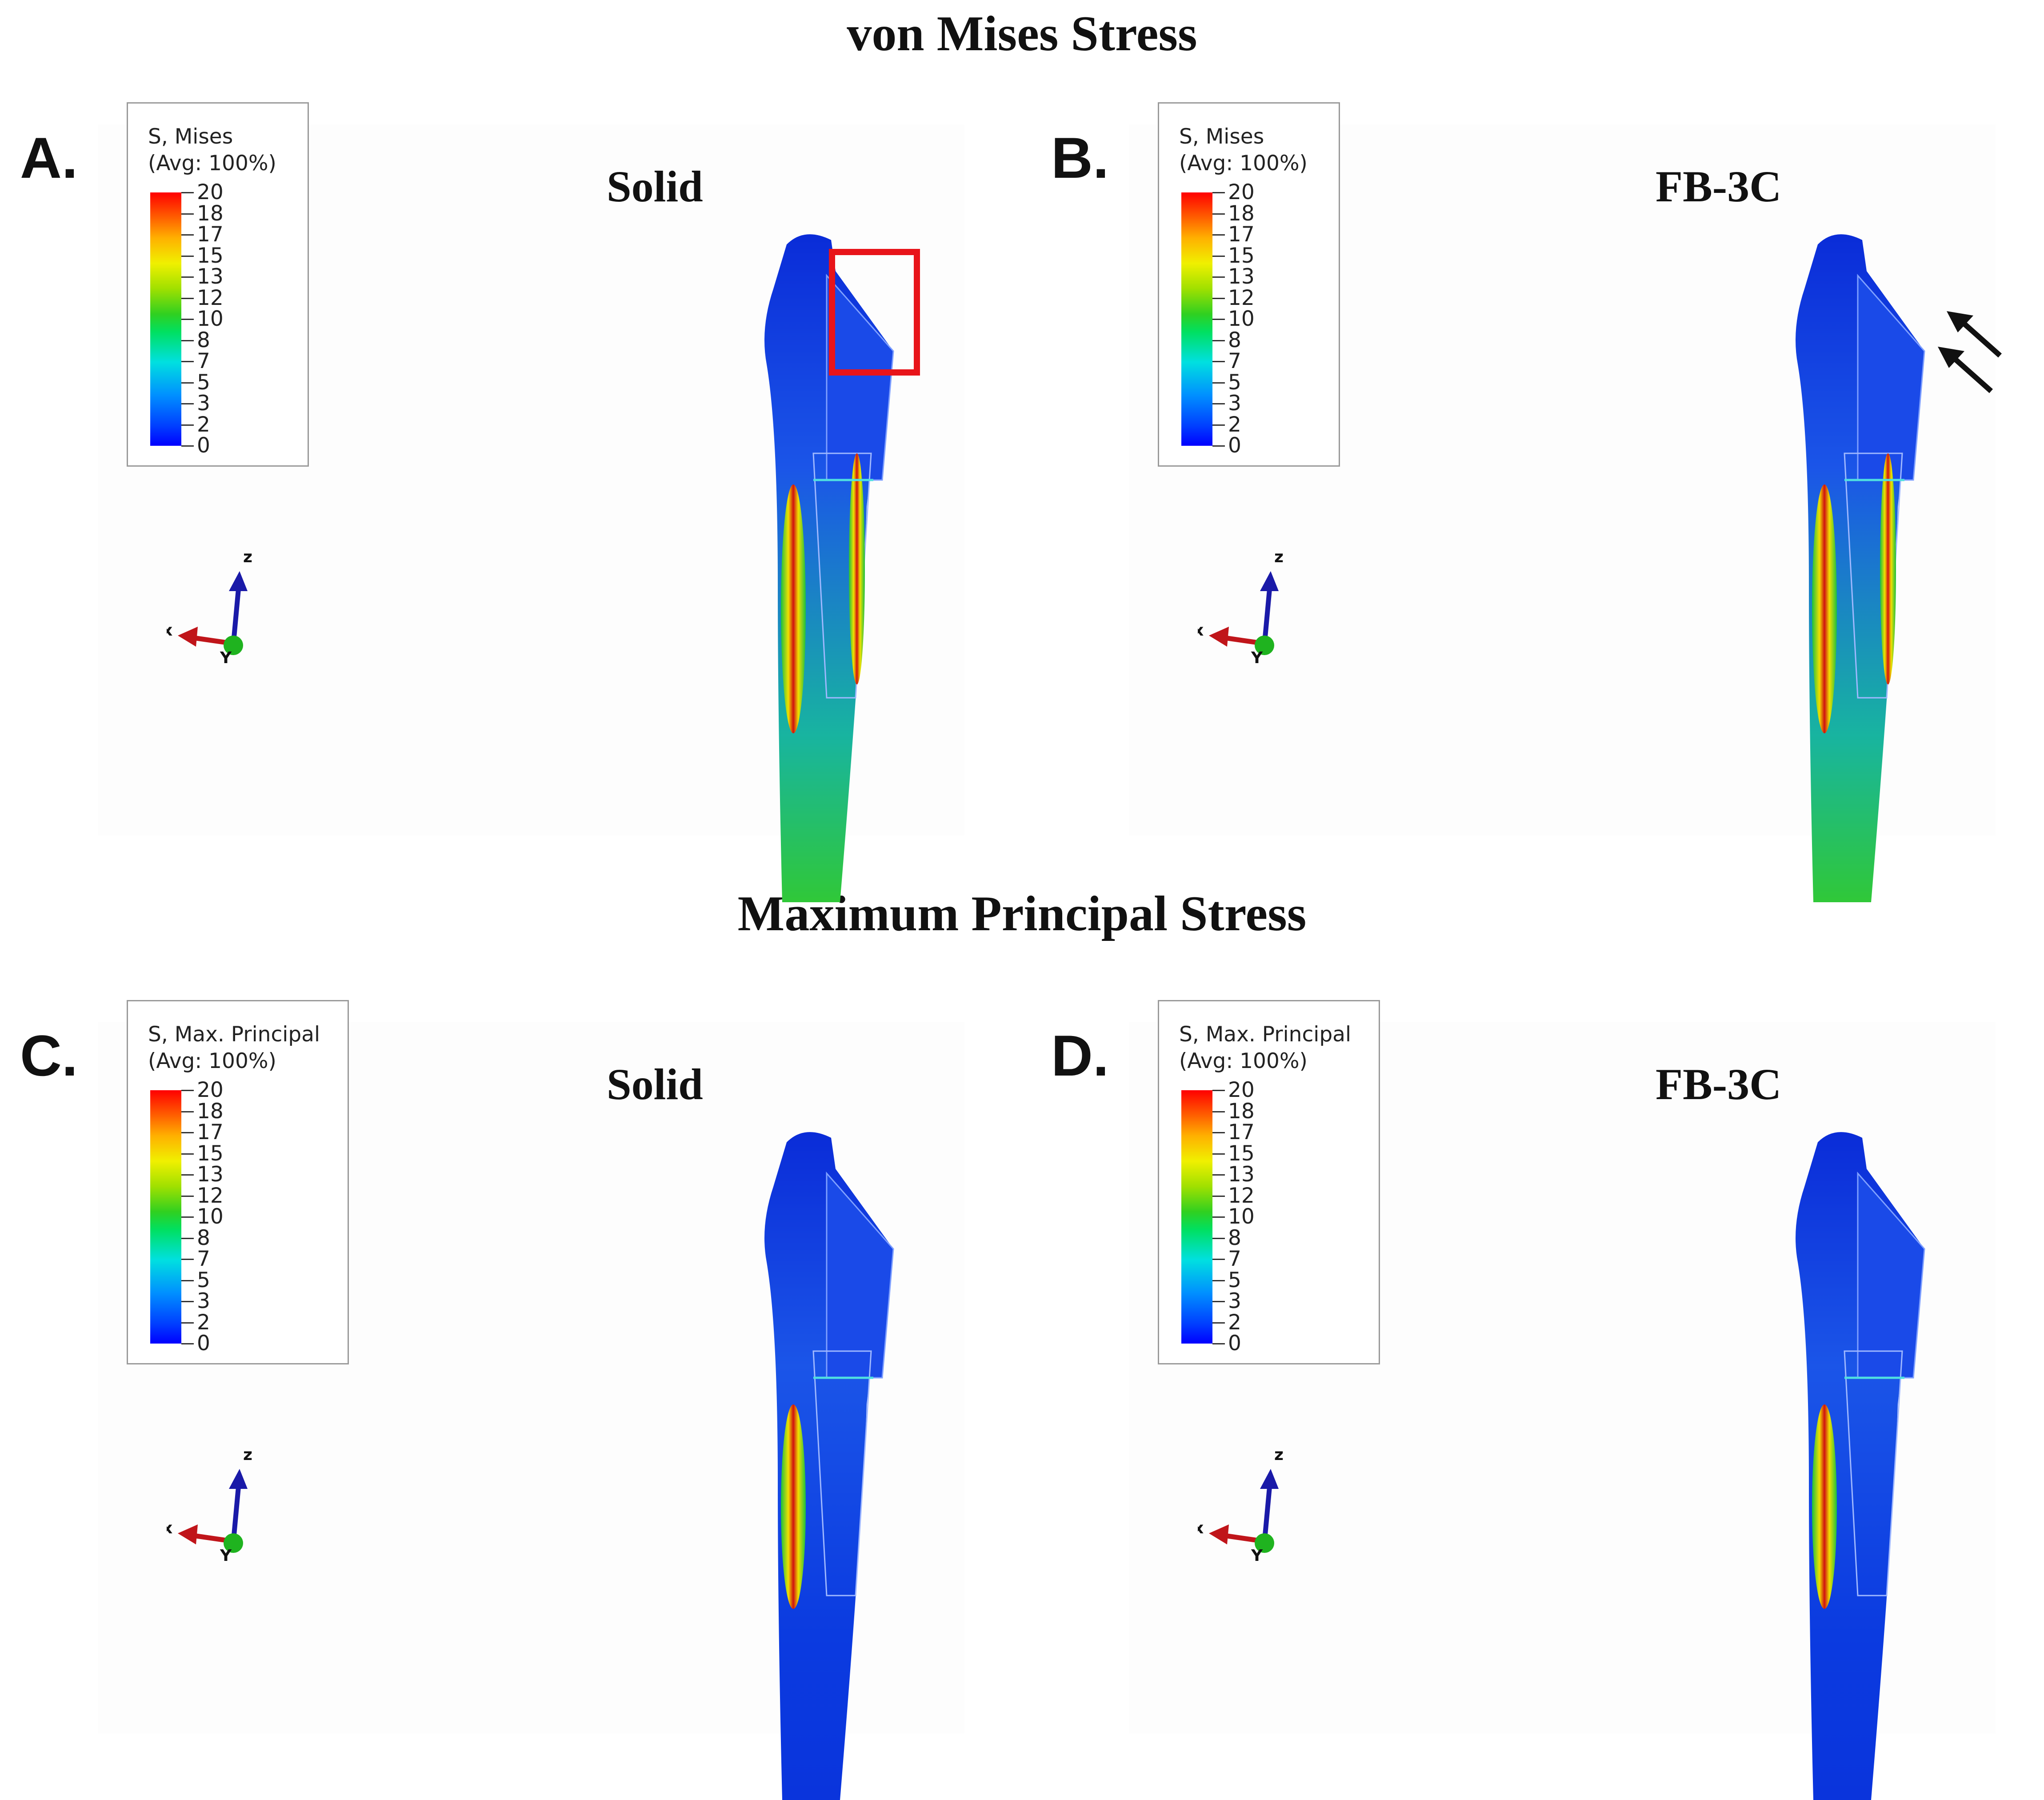 The width and height of the screenshot is (2044, 1800). What do you see at coordinates (236, 1513) in the screenshot?
I see `z-axis-line` at bounding box center [236, 1513].